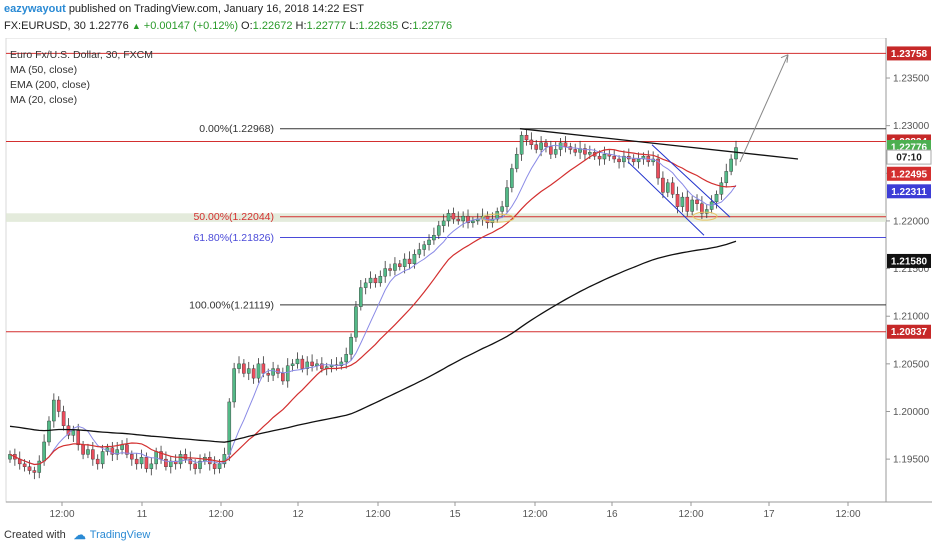 Image resolution: width=932 pixels, height=550 pixels. What do you see at coordinates (120, 535) in the screenshot?
I see `tradingview-brand: TradingView` at bounding box center [120, 535].